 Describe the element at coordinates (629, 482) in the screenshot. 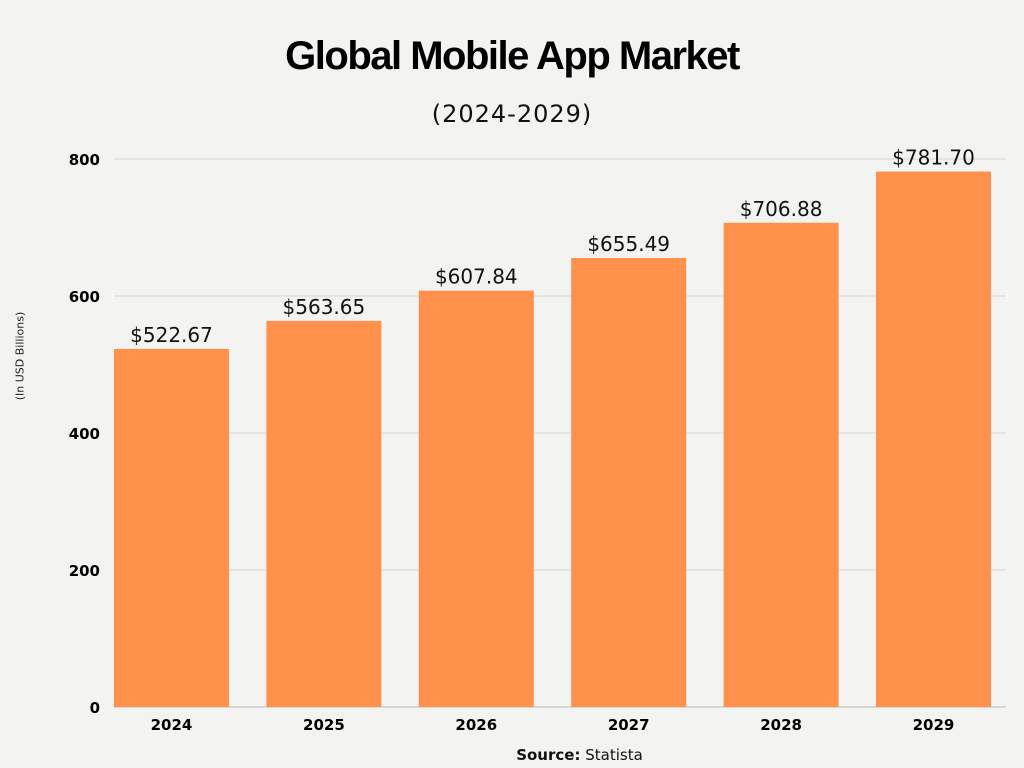

I see `bar-2027` at that location.